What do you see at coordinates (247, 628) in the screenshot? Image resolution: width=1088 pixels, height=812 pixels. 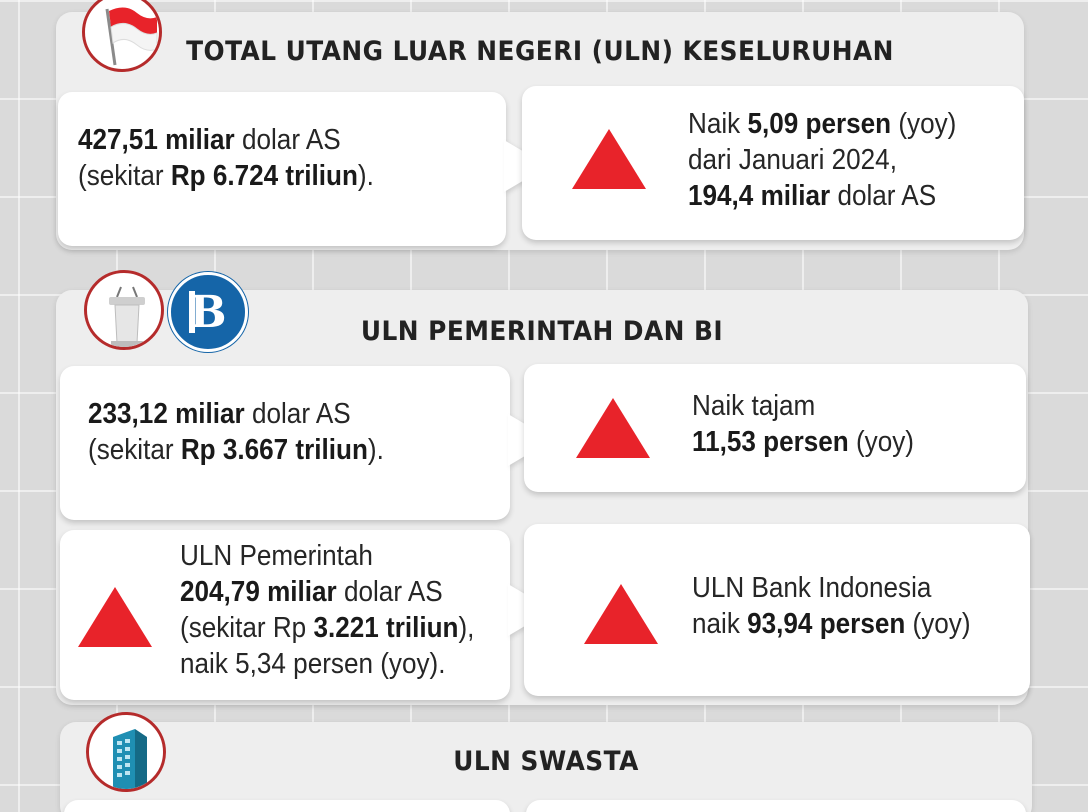 I see `text: (sekitar Rp` at bounding box center [247, 628].